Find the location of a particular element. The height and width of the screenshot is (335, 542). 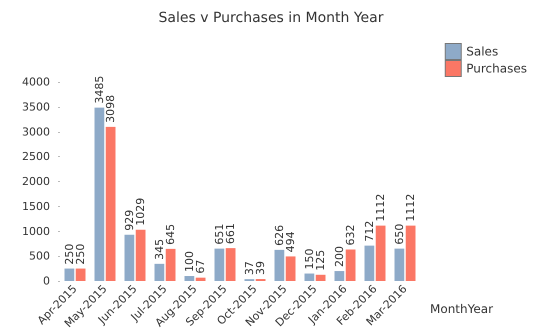

data-label: 661 is located at coordinates (231, 233).